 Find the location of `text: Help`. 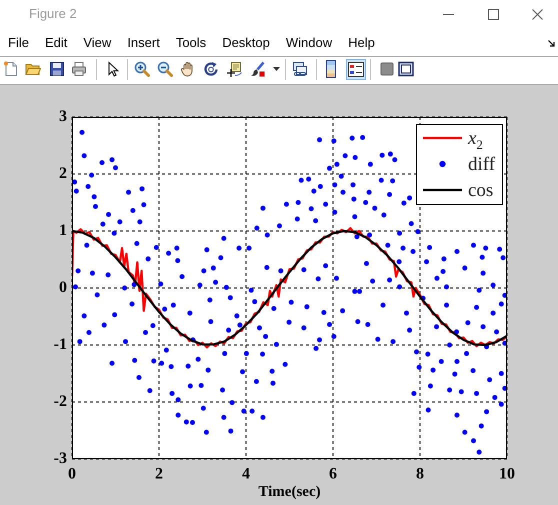

text: Help is located at coordinates (361, 43).